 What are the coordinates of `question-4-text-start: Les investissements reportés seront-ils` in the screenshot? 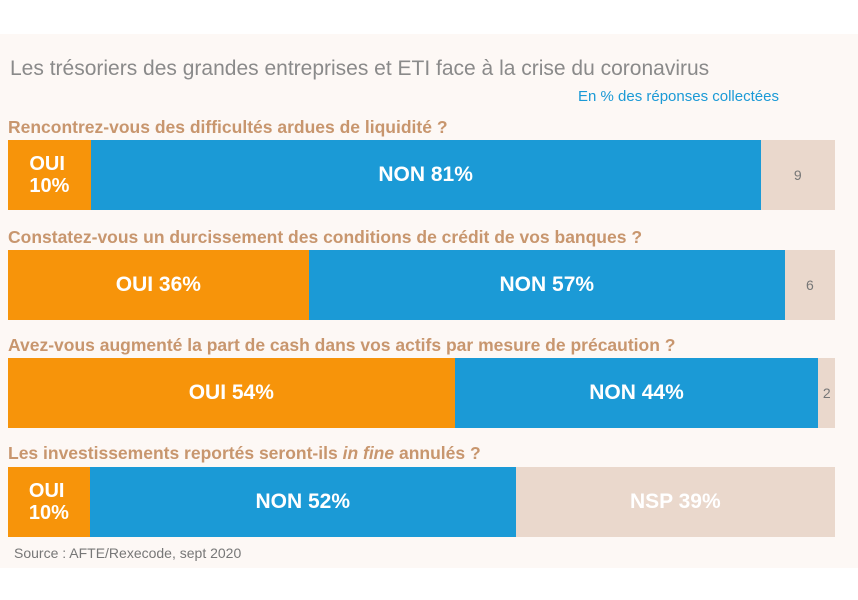 It's located at (175, 453).